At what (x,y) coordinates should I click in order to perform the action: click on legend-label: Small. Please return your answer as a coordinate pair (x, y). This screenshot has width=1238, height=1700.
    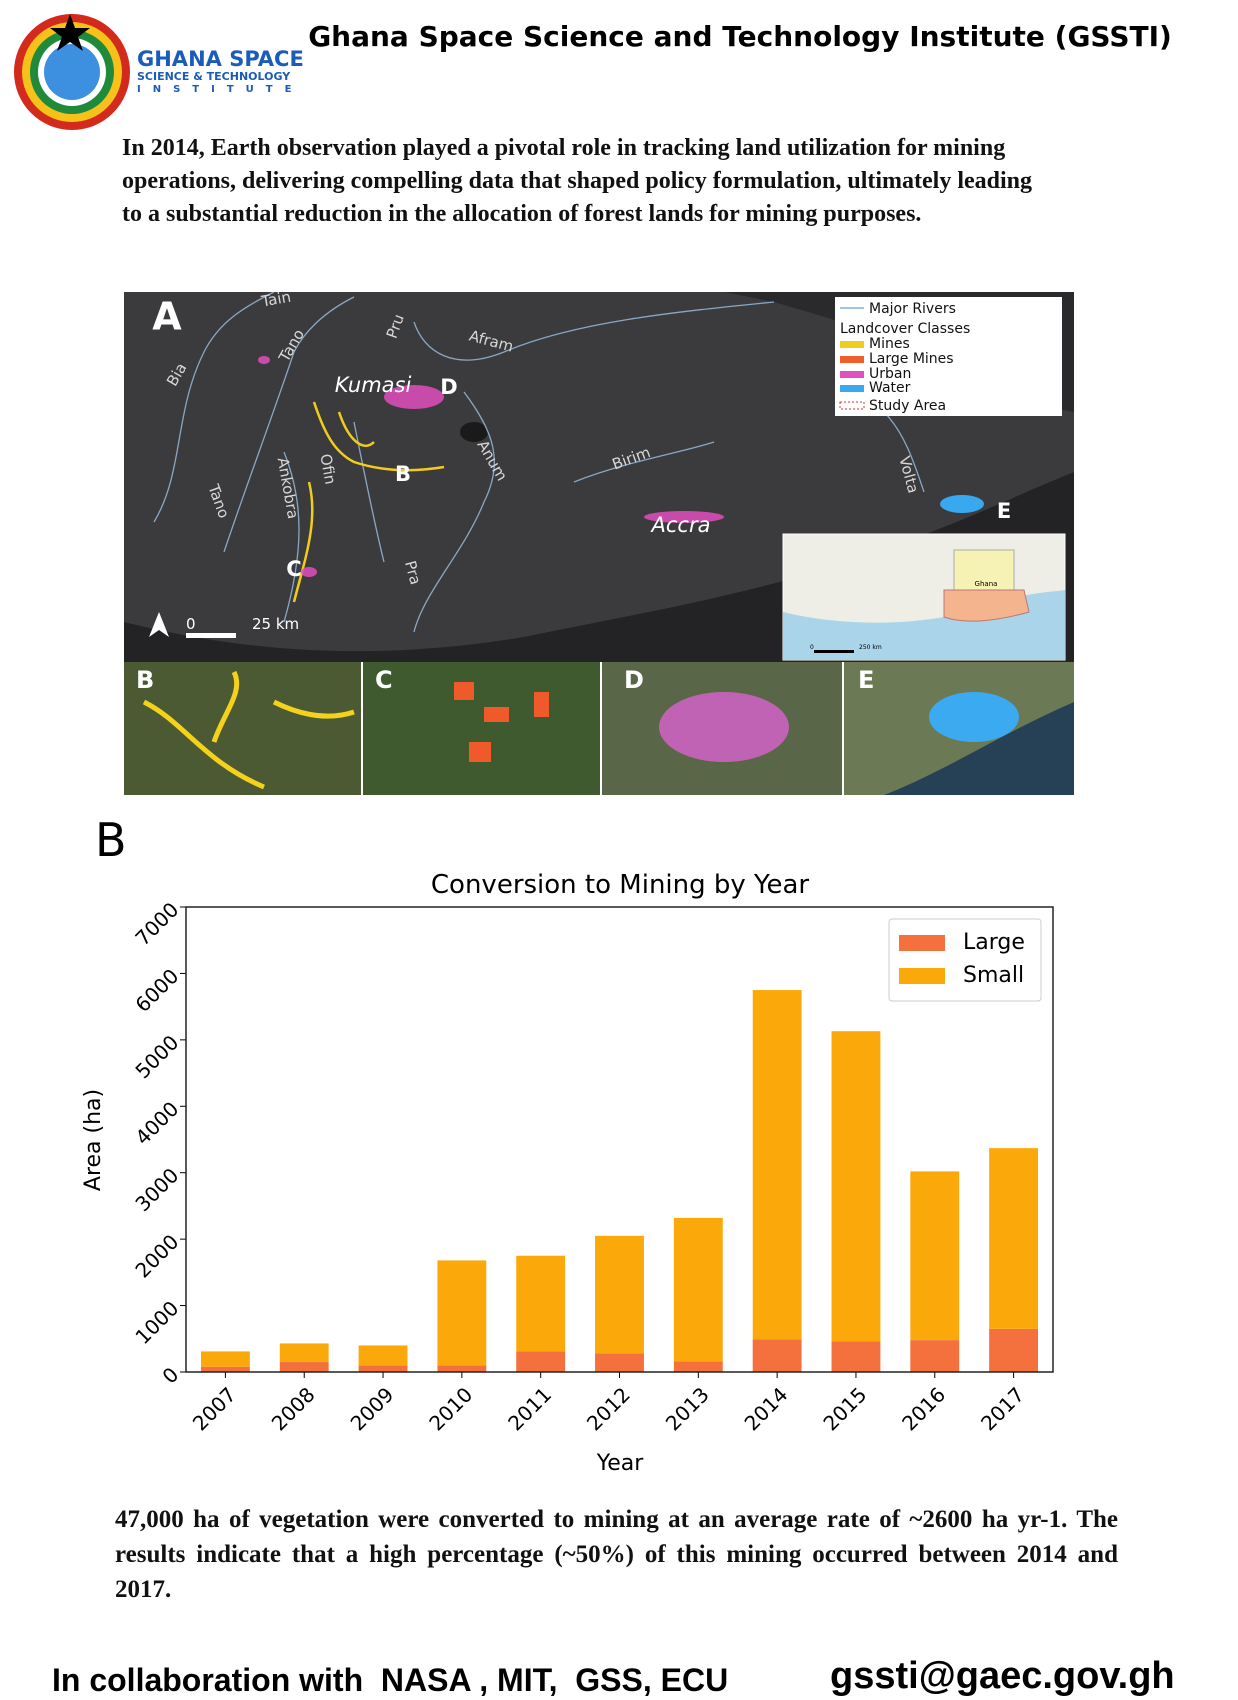
    Looking at the image, I should click on (993, 975).